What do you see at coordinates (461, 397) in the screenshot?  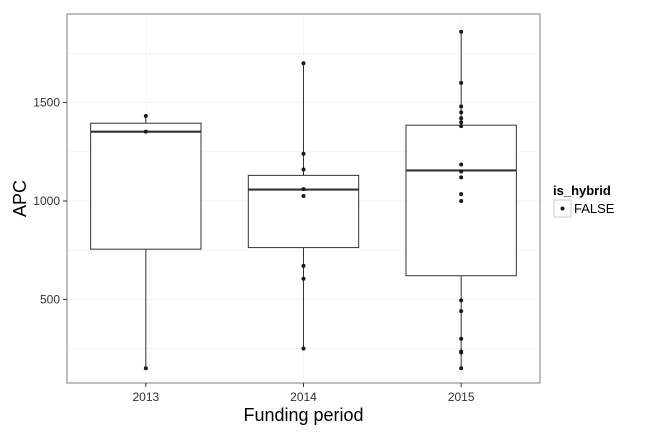 I see `x-tick-label: 2015` at bounding box center [461, 397].